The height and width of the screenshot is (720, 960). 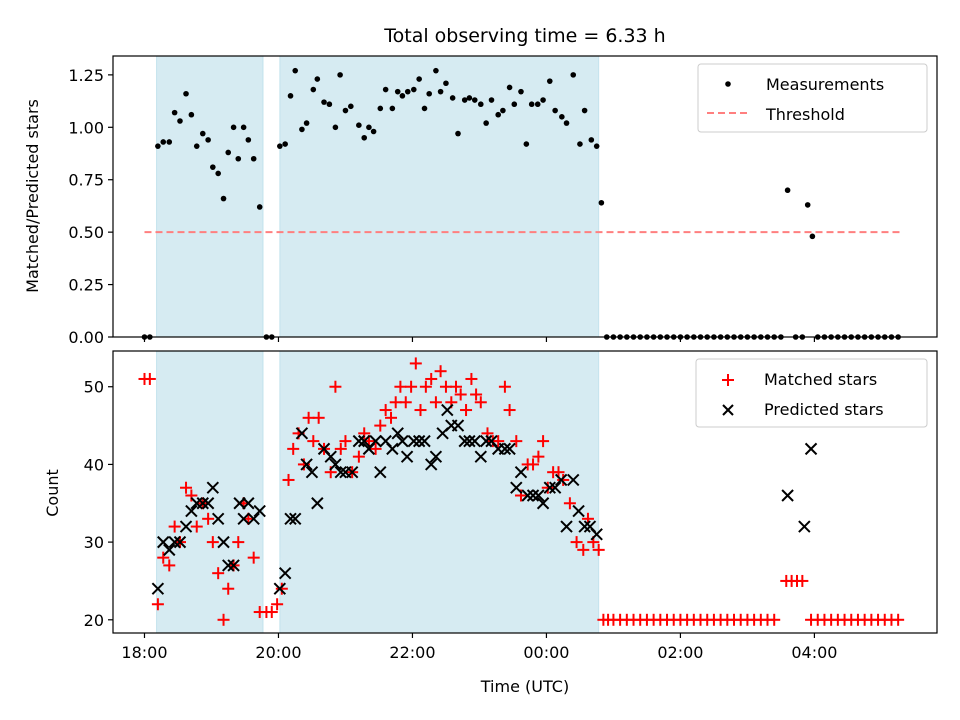 What do you see at coordinates (524, 686) in the screenshot?
I see `x-axis-label: Time (UTC)` at bounding box center [524, 686].